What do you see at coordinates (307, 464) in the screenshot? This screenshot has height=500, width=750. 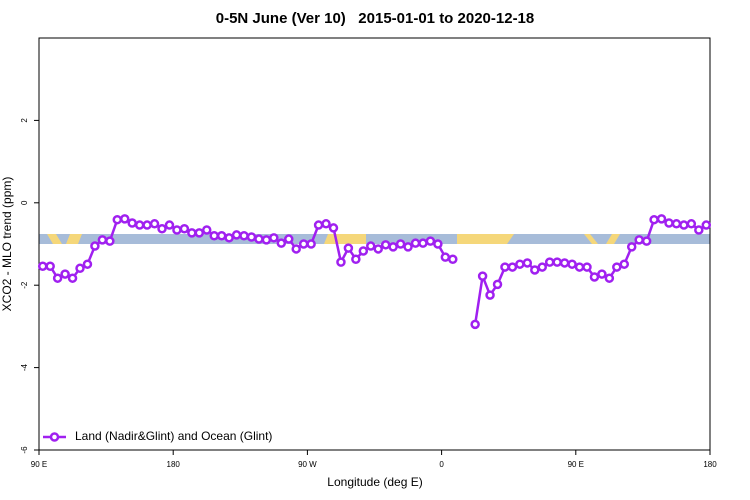 I see `x-tick-label: 90 W` at bounding box center [307, 464].